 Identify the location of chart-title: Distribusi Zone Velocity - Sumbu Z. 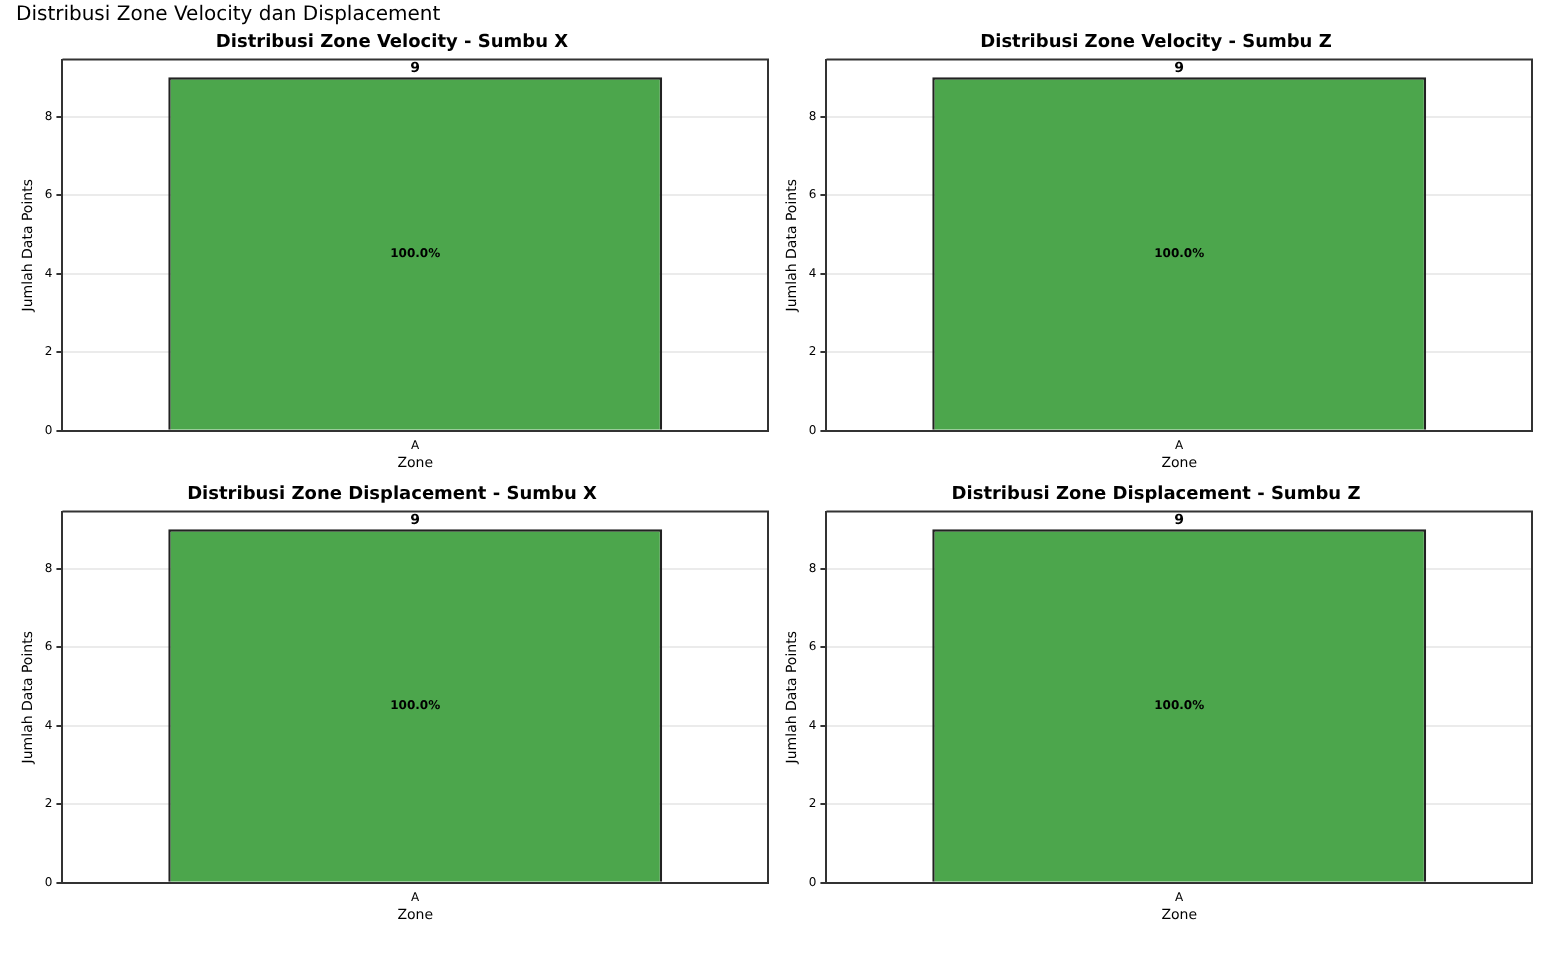
(1156, 43).